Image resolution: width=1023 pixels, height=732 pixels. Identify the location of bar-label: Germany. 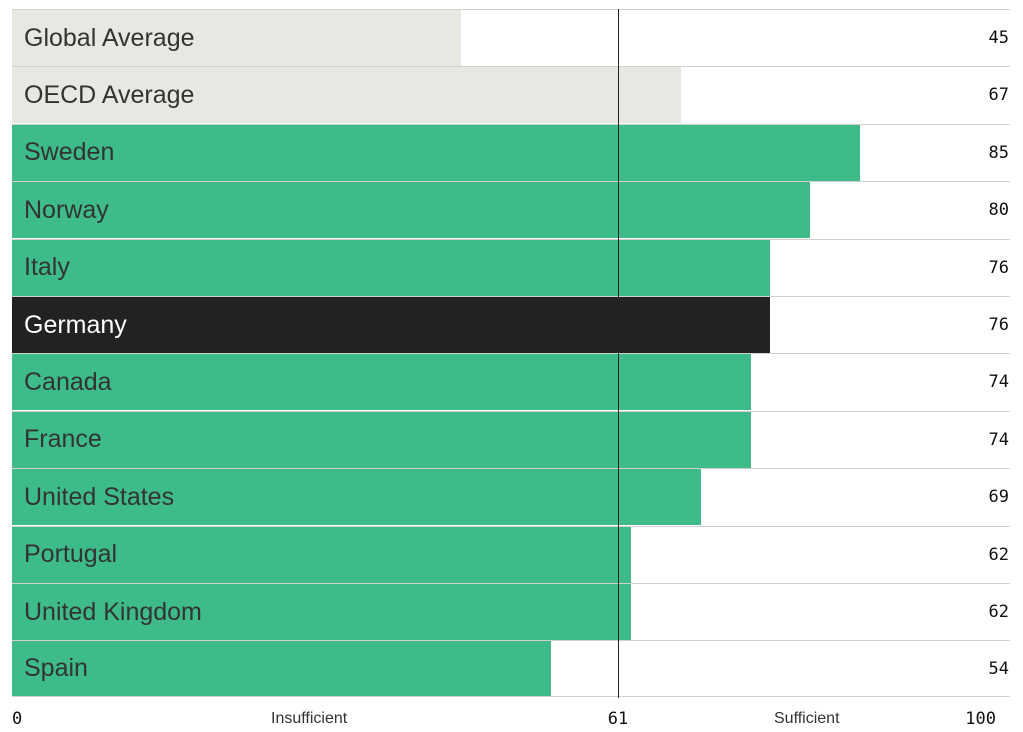
(75, 324).